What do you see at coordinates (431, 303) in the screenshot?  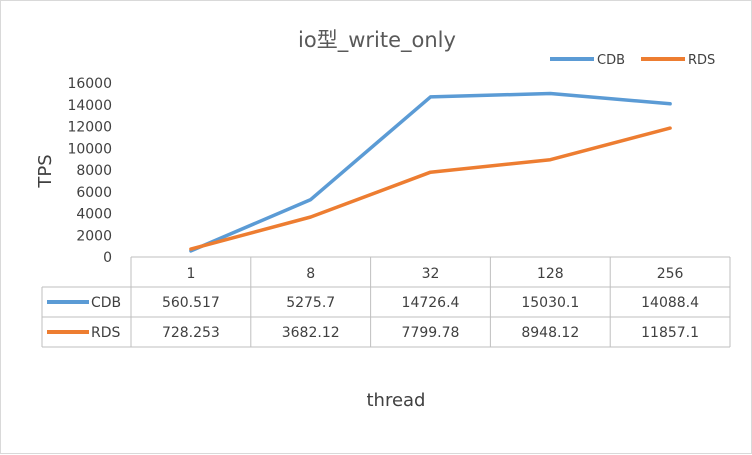 I see `data-label: 14726.4` at bounding box center [431, 303].